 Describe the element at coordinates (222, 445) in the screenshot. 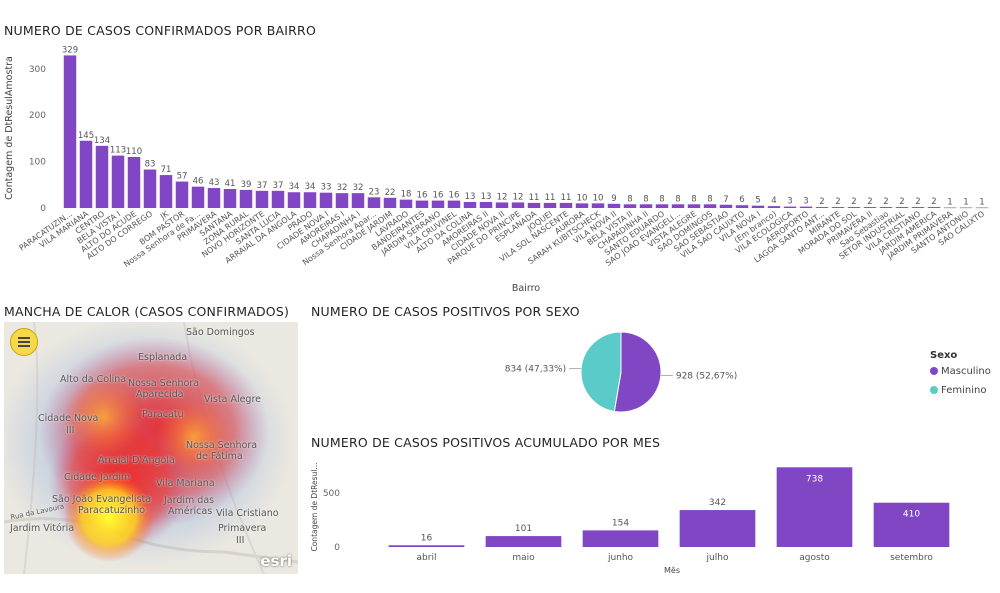

I see `map-label: Nossa Senhora` at that location.